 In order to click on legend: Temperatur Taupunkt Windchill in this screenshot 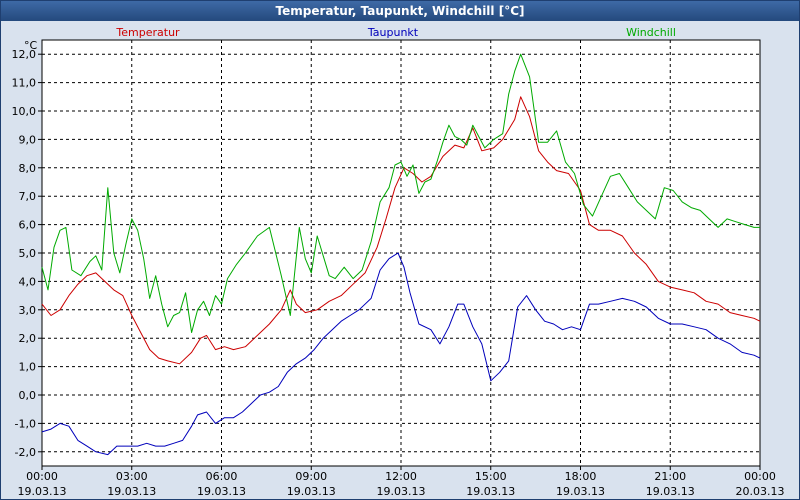, I will do `click(395, 32)`.